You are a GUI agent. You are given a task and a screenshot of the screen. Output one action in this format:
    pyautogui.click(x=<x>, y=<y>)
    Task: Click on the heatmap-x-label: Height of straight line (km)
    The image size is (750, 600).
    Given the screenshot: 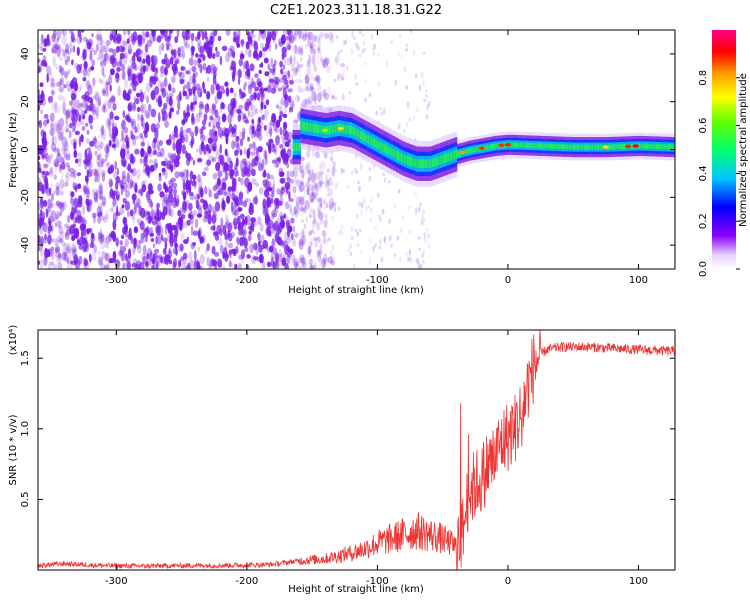 What is the action you would take?
    pyautogui.click(x=356, y=290)
    